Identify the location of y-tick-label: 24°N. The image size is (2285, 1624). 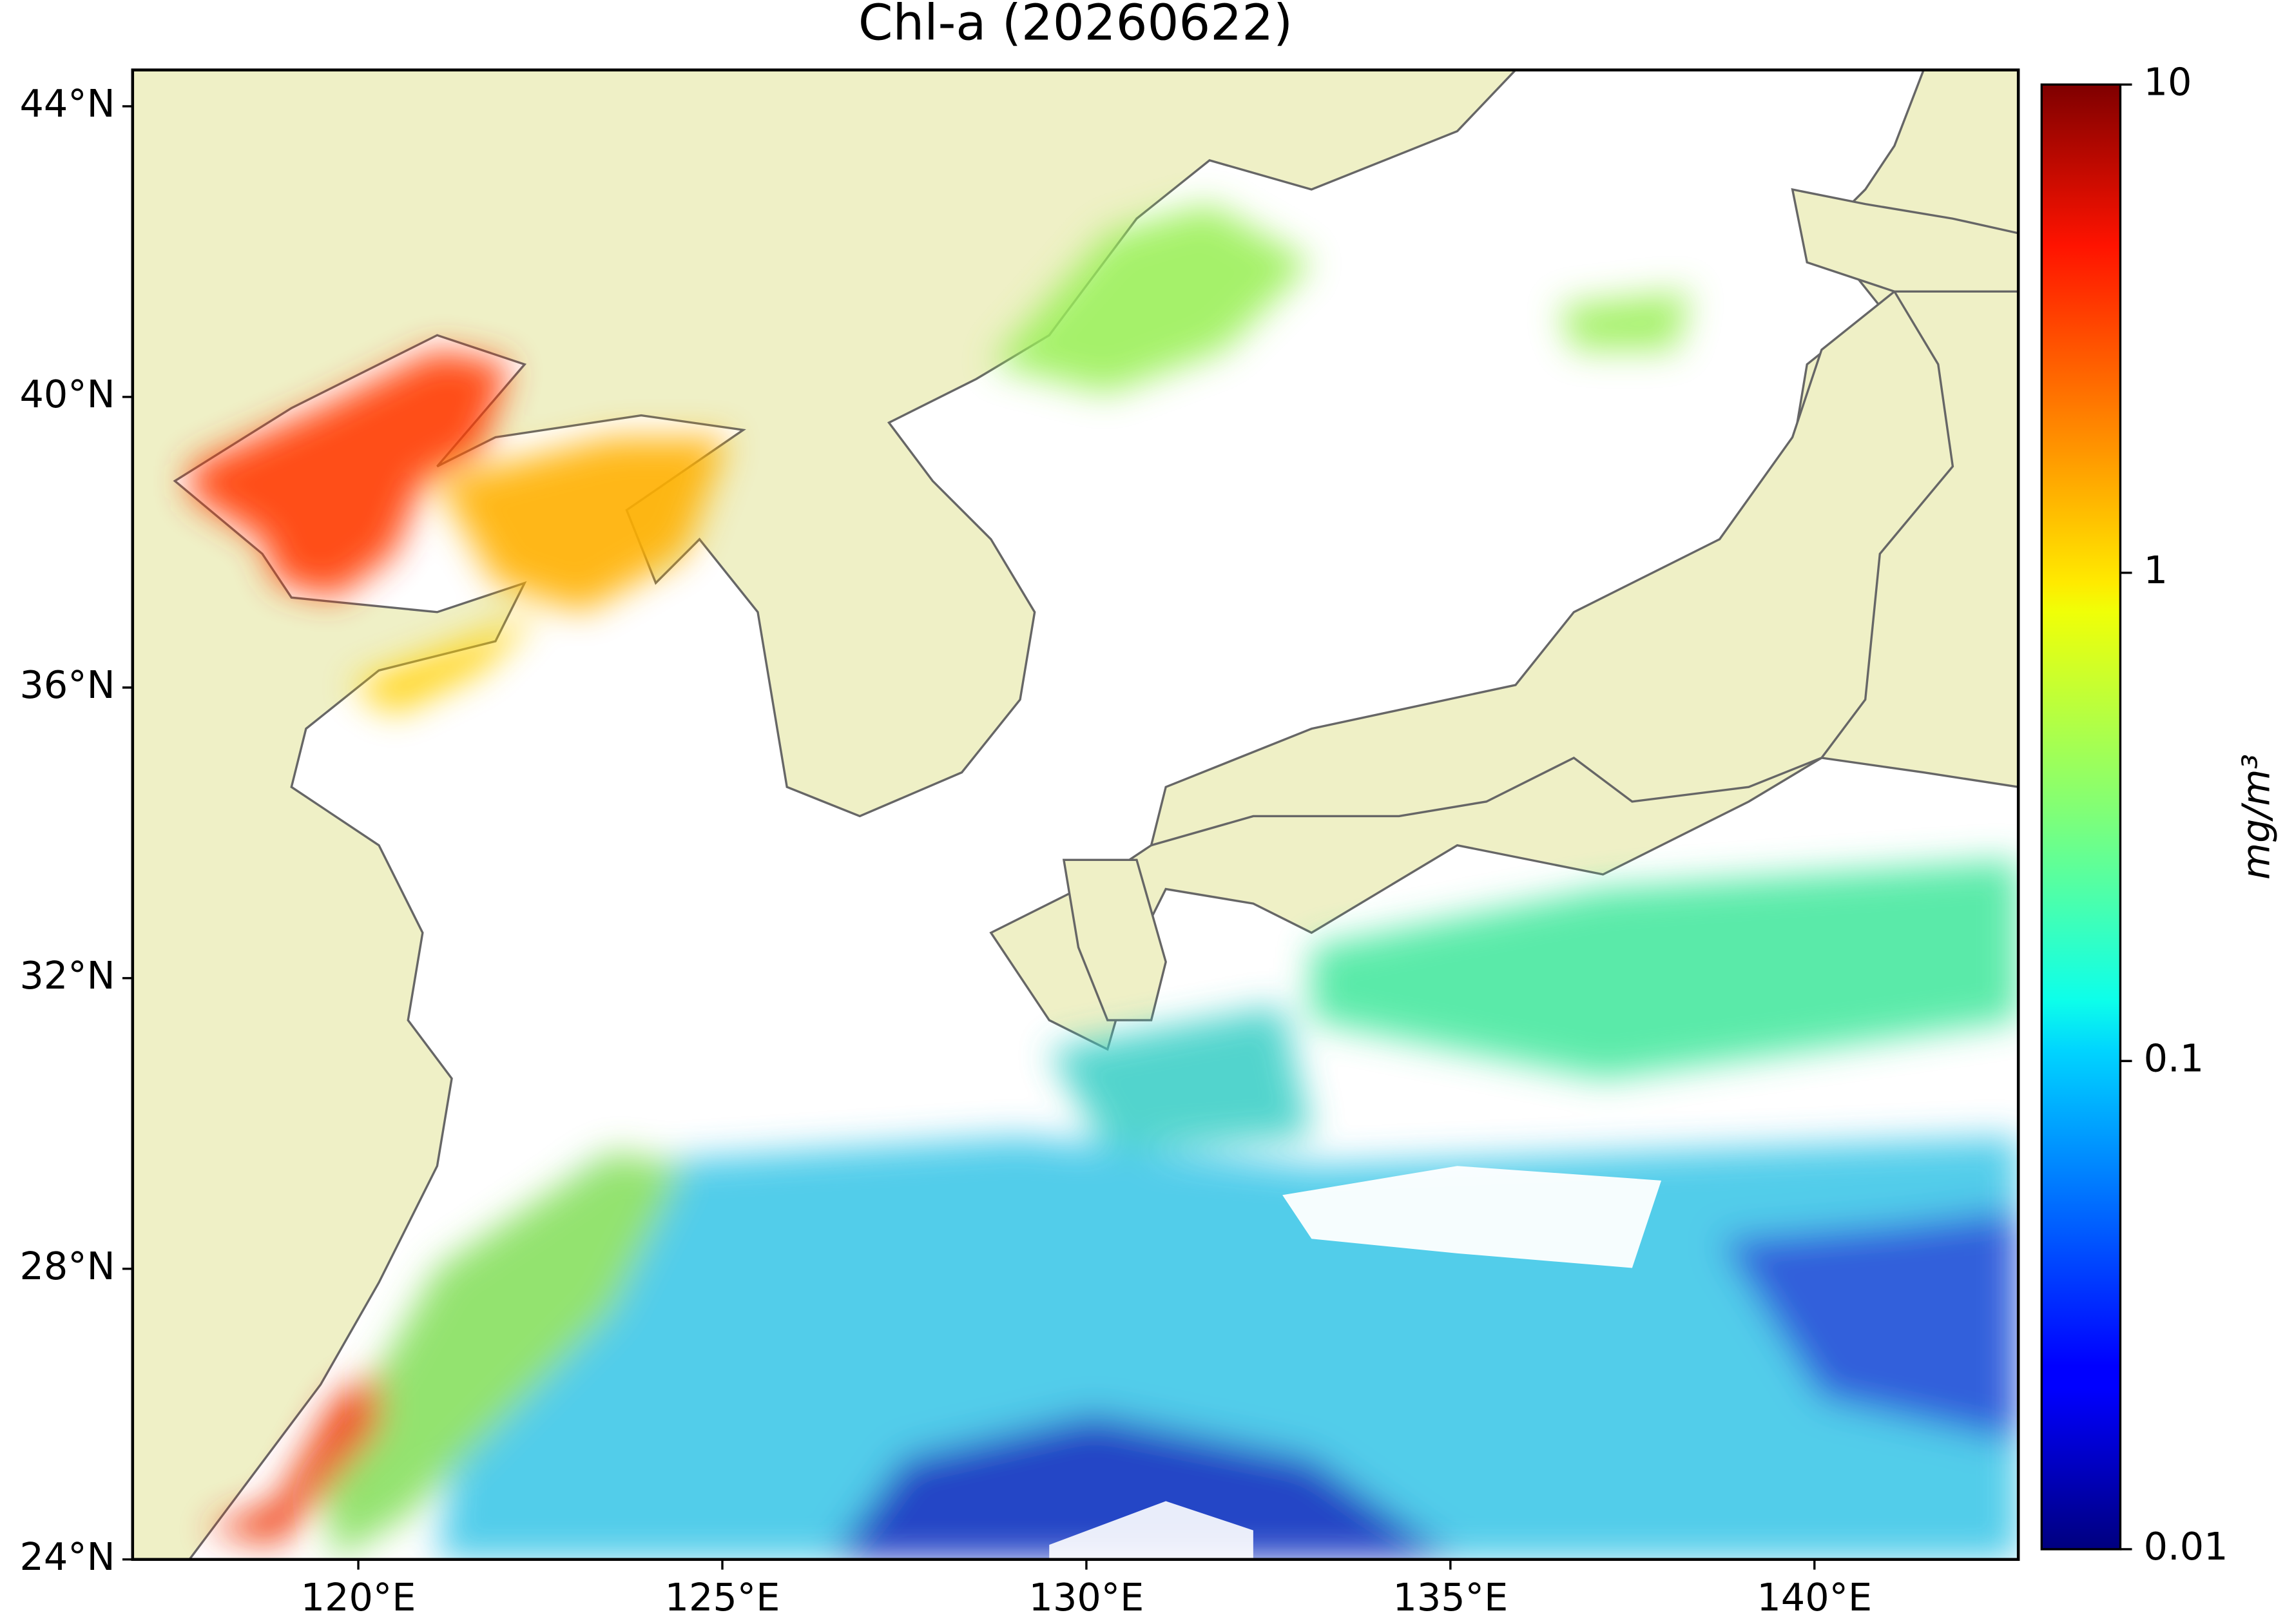
(67, 1557).